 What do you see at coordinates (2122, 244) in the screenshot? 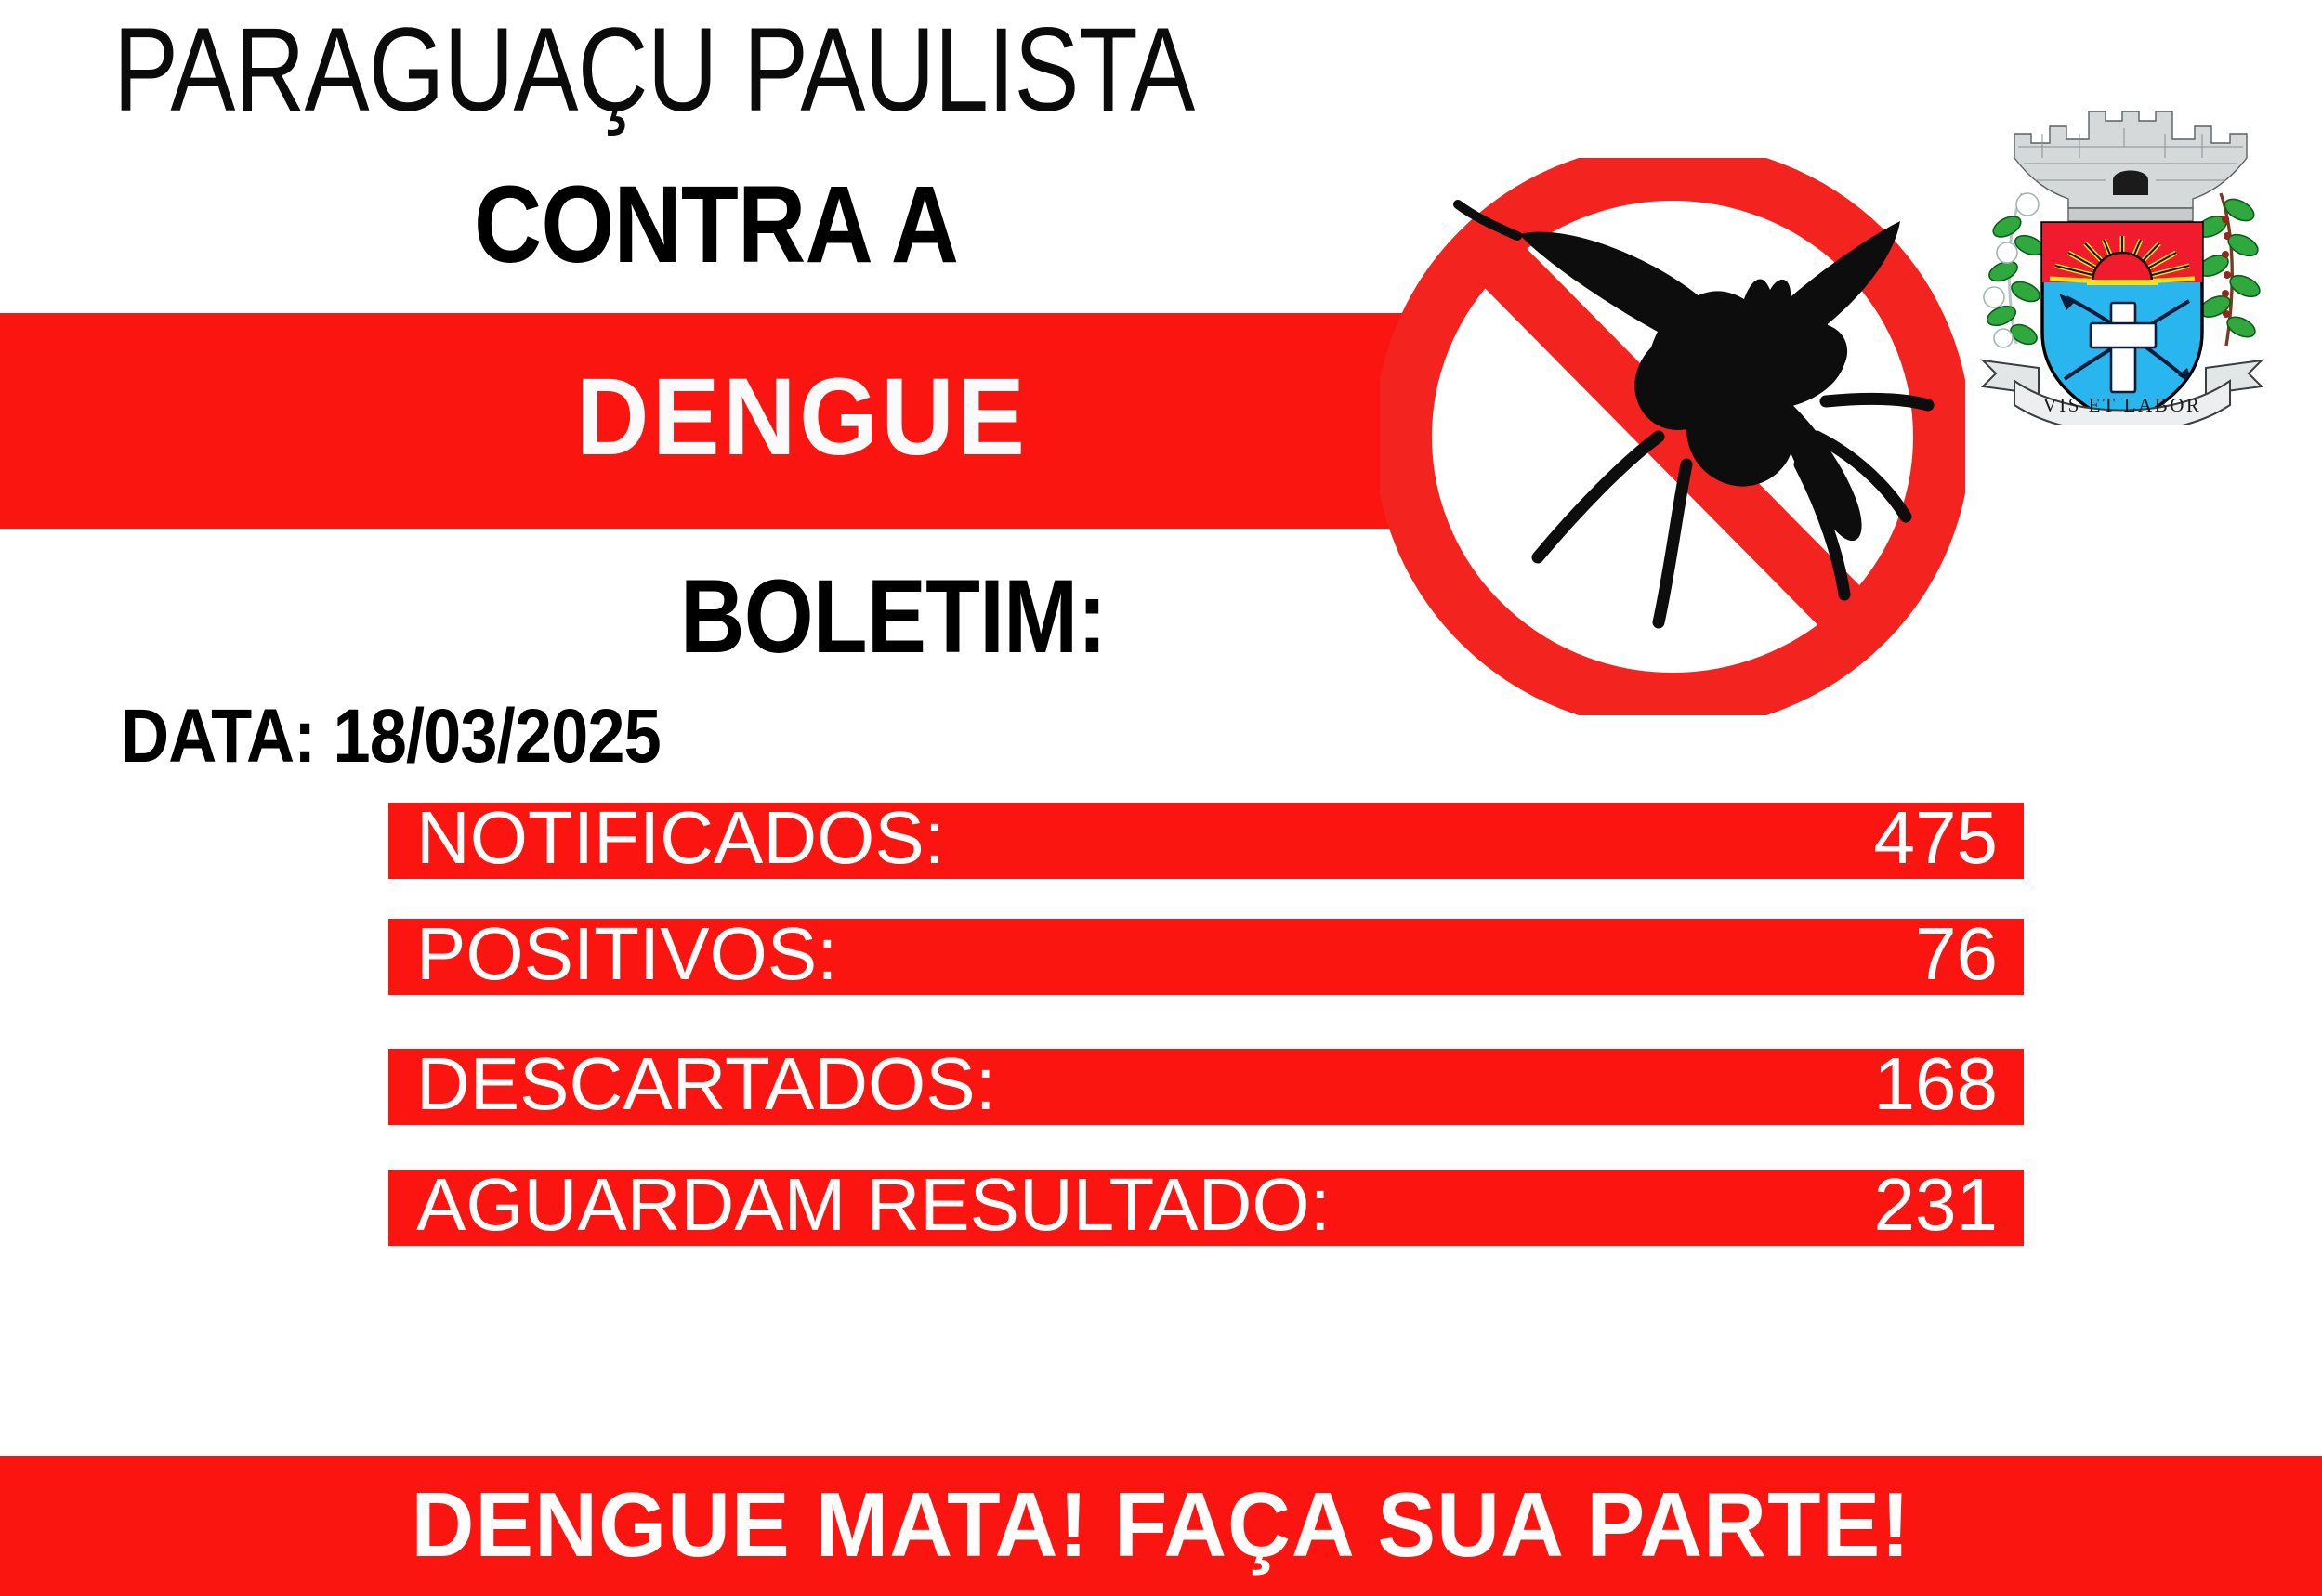
I see `coat-of-arms-icon: VIS ET LABOR` at bounding box center [2122, 244].